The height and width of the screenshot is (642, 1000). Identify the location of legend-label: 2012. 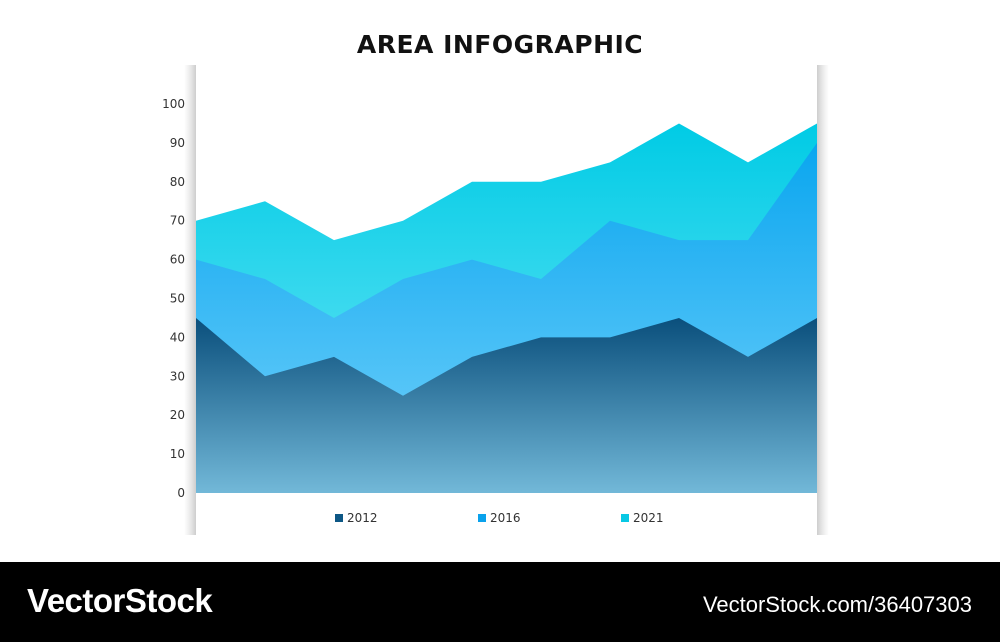
(362, 518).